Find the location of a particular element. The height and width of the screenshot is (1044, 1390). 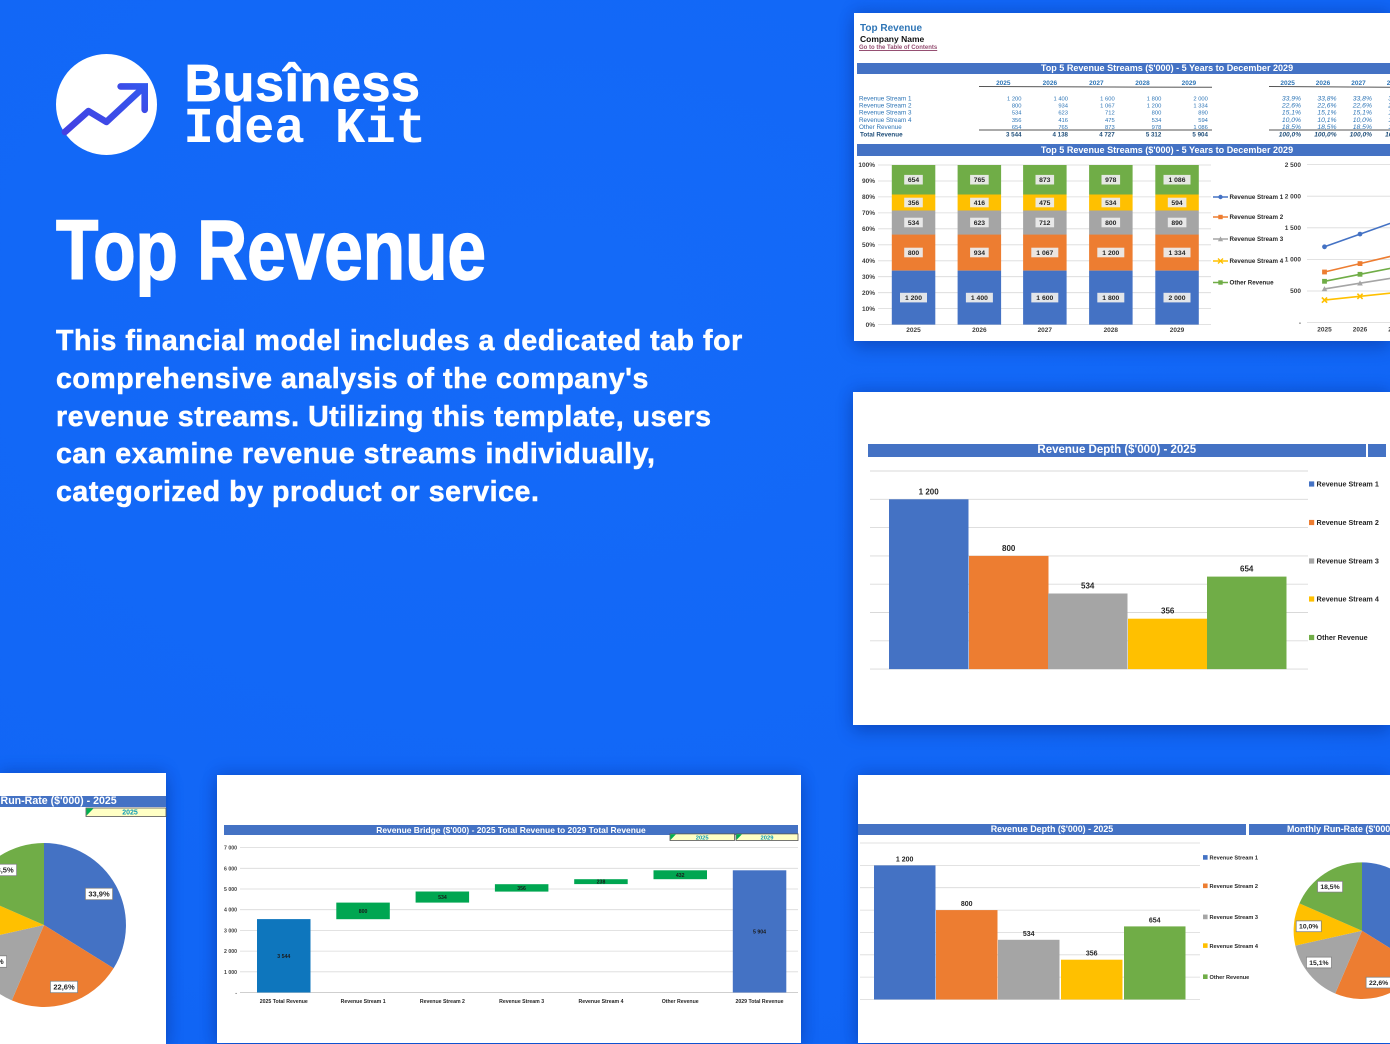

svg-text: 978 is located at coordinates (1111, 180).